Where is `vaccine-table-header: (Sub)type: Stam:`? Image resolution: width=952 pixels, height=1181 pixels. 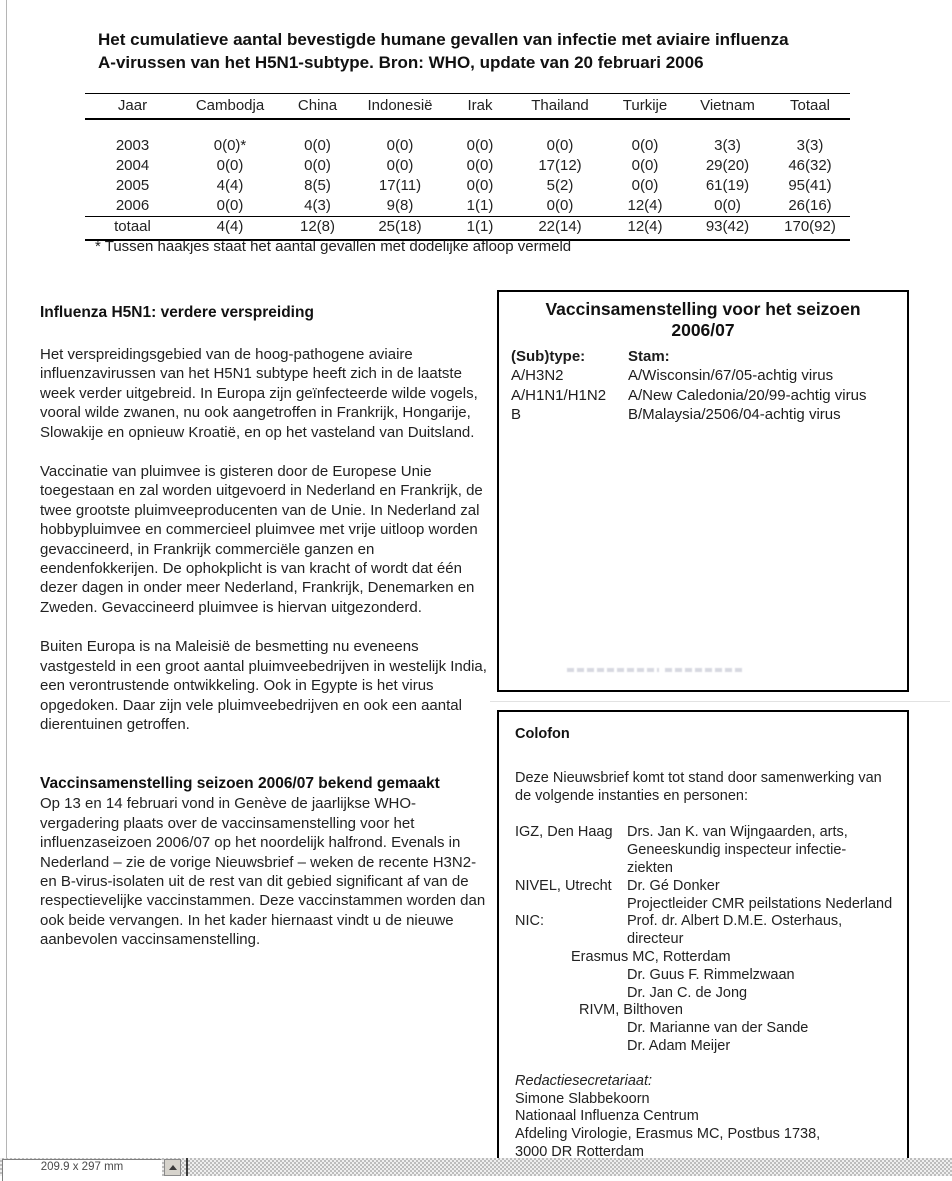 vaccine-table-header: (Sub)type: Stam: is located at coordinates (709, 356).